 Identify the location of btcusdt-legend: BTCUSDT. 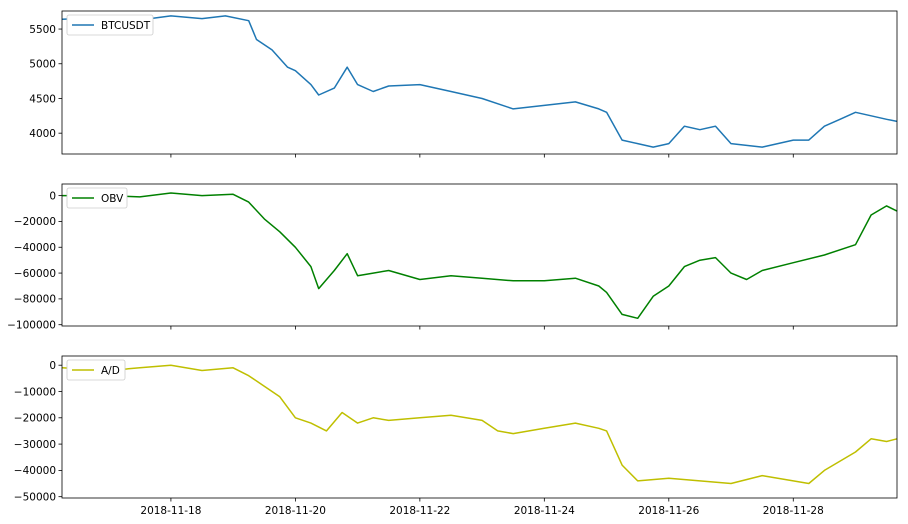
(110, 25).